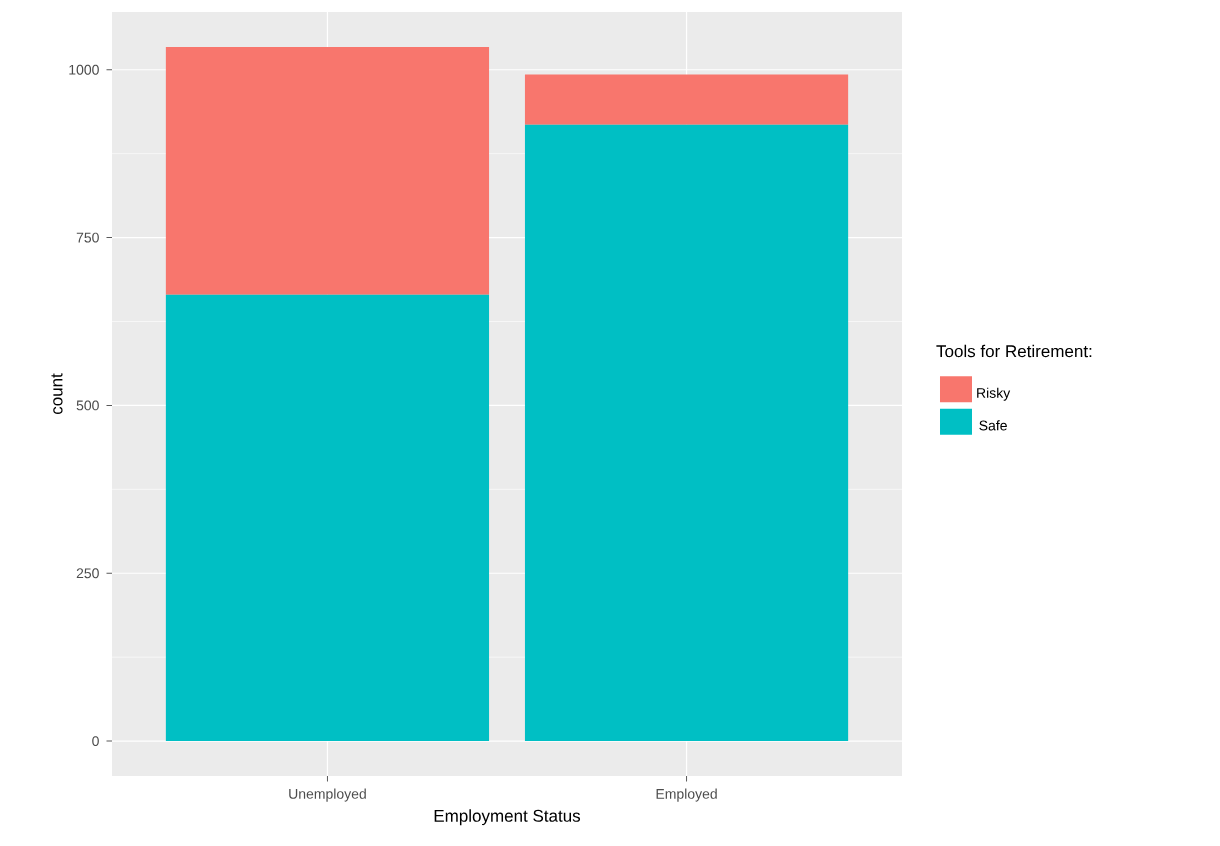 This screenshot has height=846, width=1220. What do you see at coordinates (993, 425) in the screenshot?
I see `legend-label: Safe` at bounding box center [993, 425].